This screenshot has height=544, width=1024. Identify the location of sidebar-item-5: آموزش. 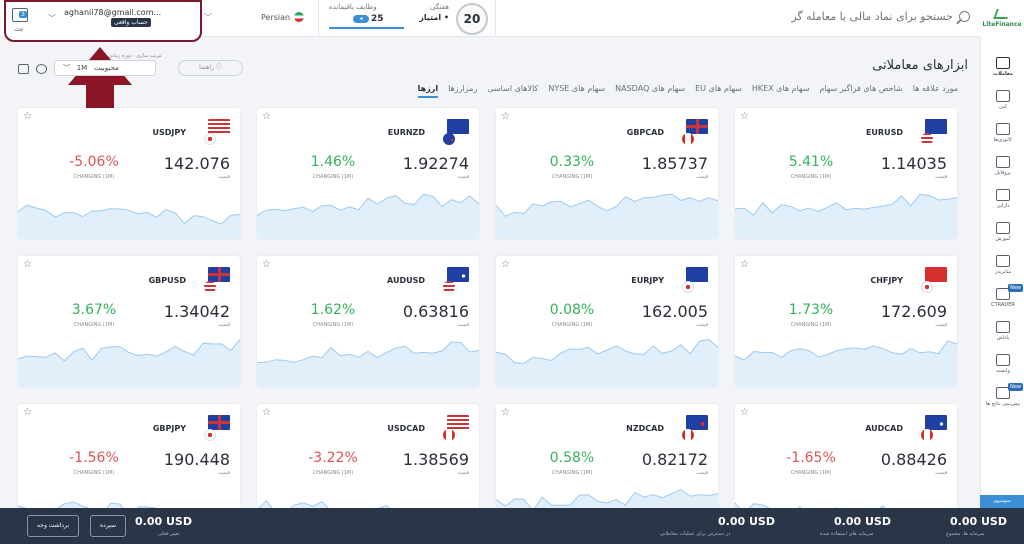
(1002, 232).